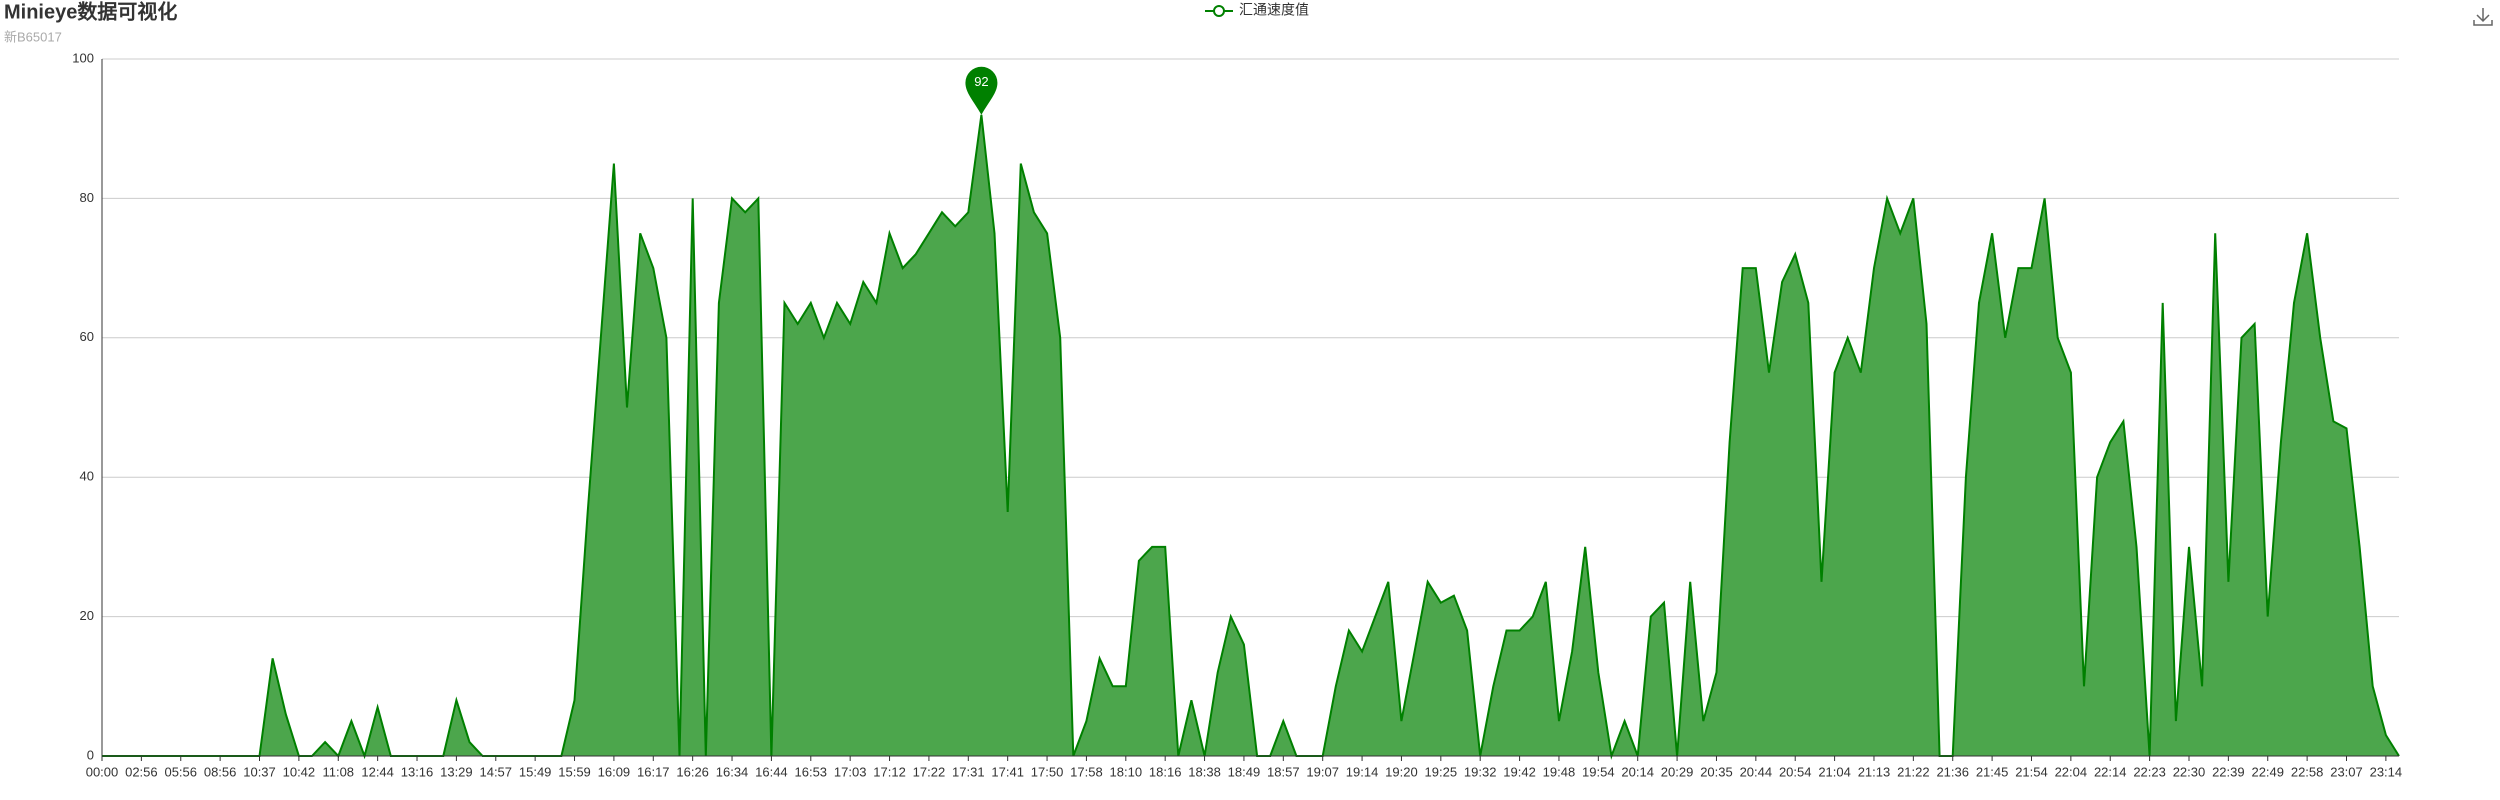  What do you see at coordinates (574, 771) in the screenshot?
I see `x-tick-label: 15:59` at bounding box center [574, 771].